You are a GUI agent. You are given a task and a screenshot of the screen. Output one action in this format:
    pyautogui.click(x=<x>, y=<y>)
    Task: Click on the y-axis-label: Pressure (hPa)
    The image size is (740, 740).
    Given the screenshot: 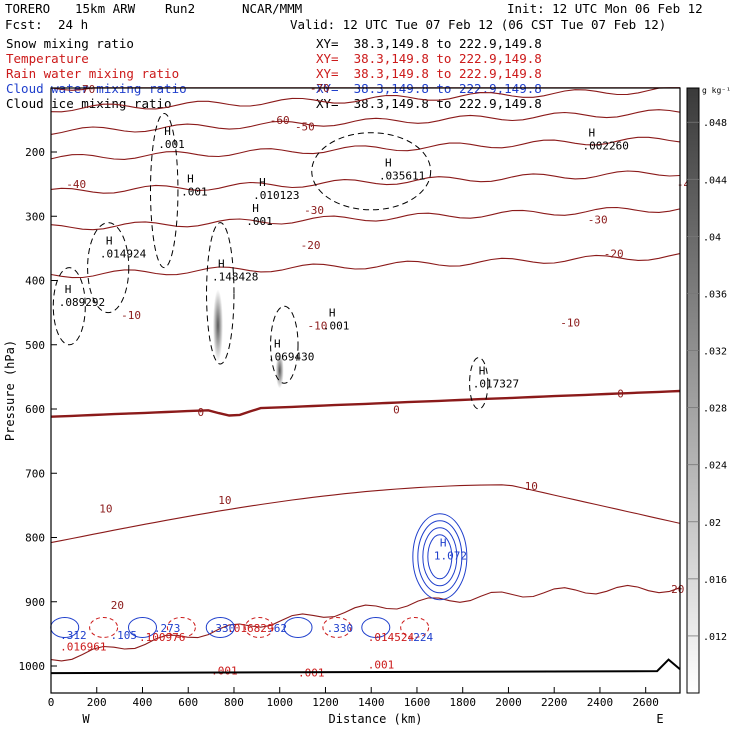 What is the action you would take?
    pyautogui.click(x=10, y=390)
    